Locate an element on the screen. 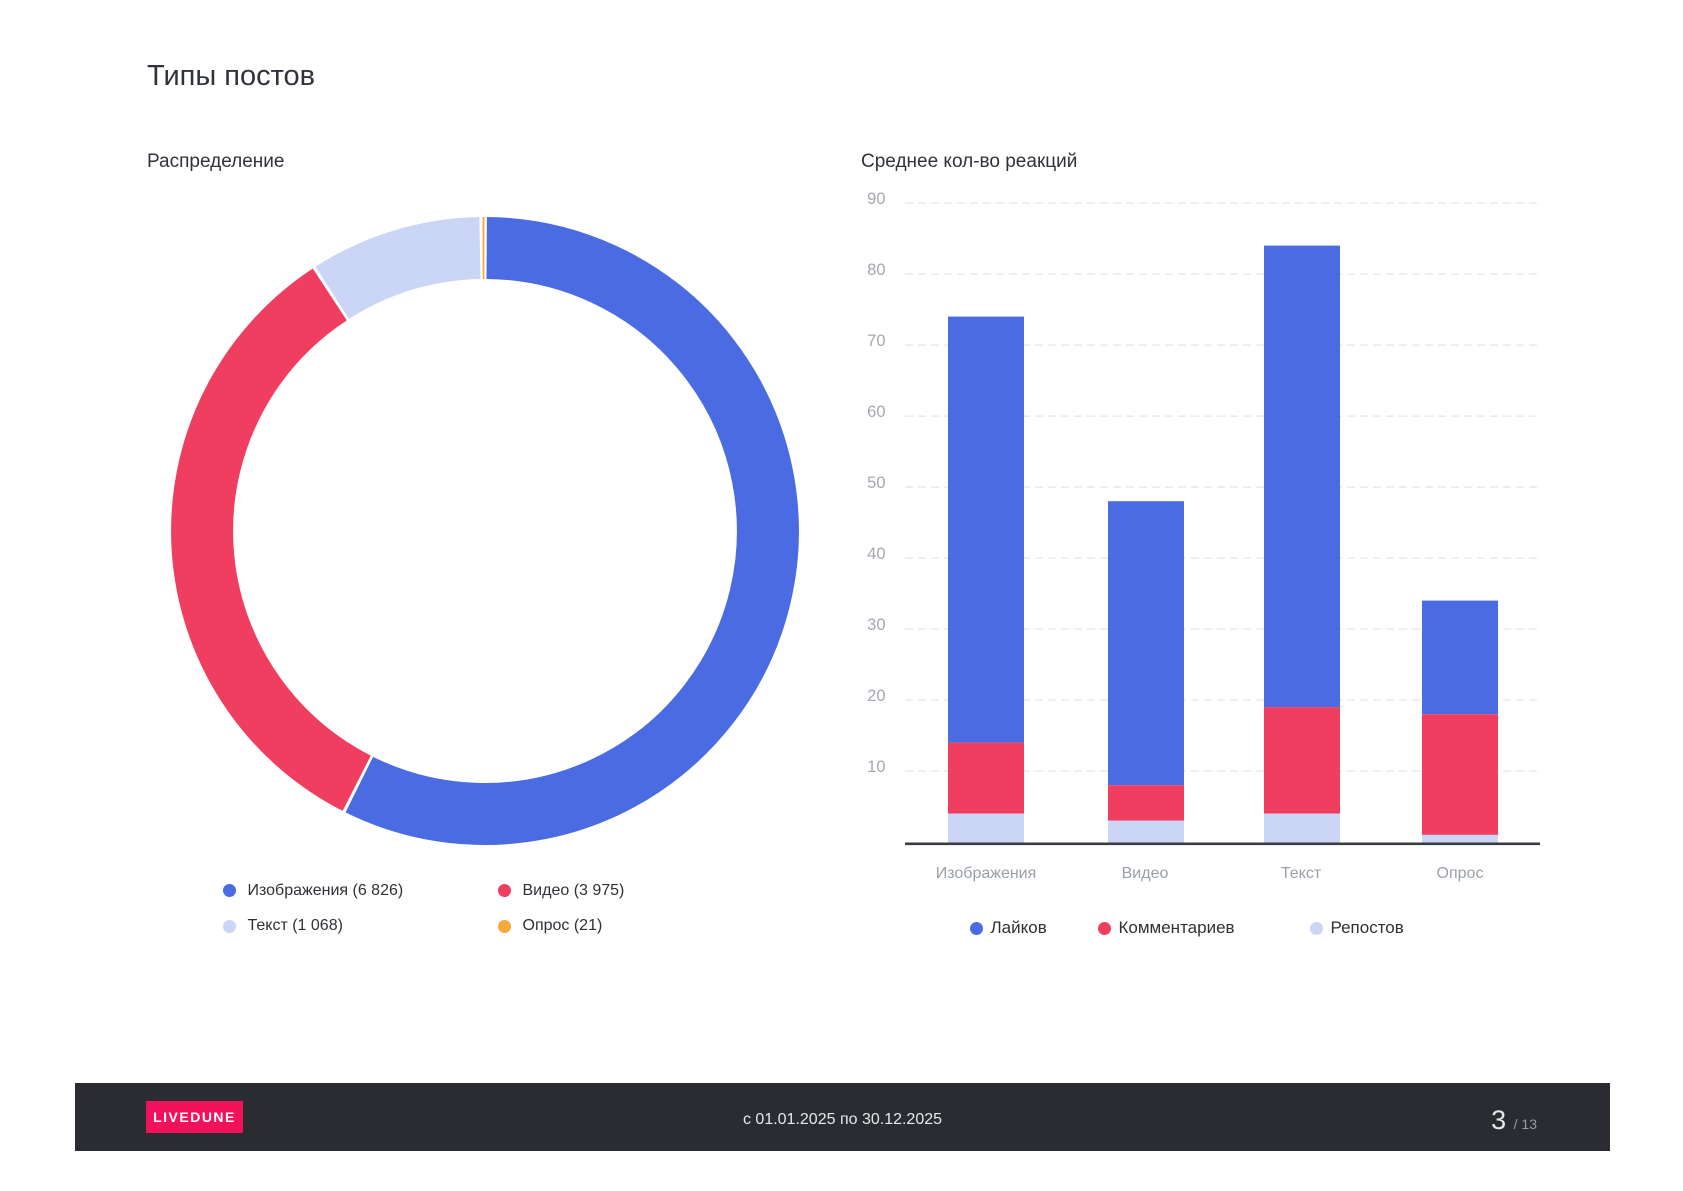 The width and height of the screenshot is (1683, 1191). svg-text: Опрос is located at coordinates (1460, 873).